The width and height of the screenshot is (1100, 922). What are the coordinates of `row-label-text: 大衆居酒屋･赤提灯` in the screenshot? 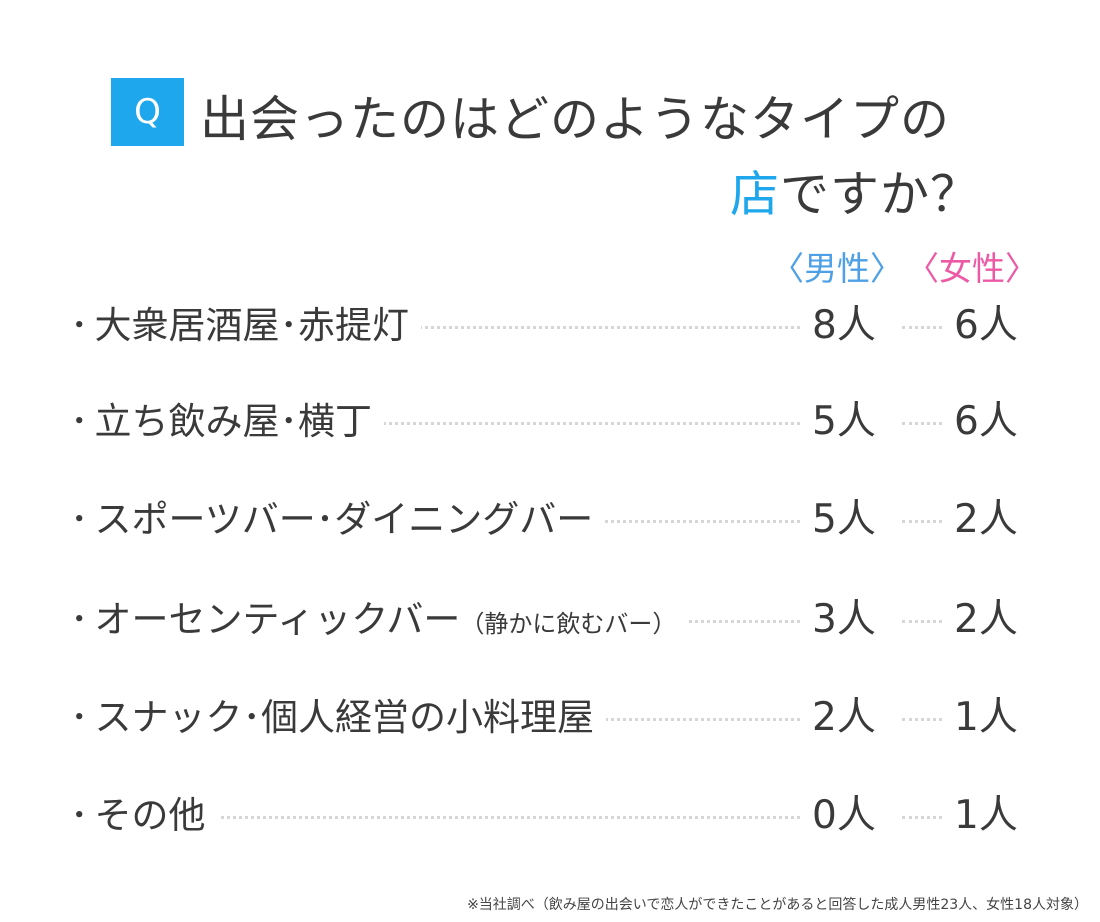 It's located at (252, 325).